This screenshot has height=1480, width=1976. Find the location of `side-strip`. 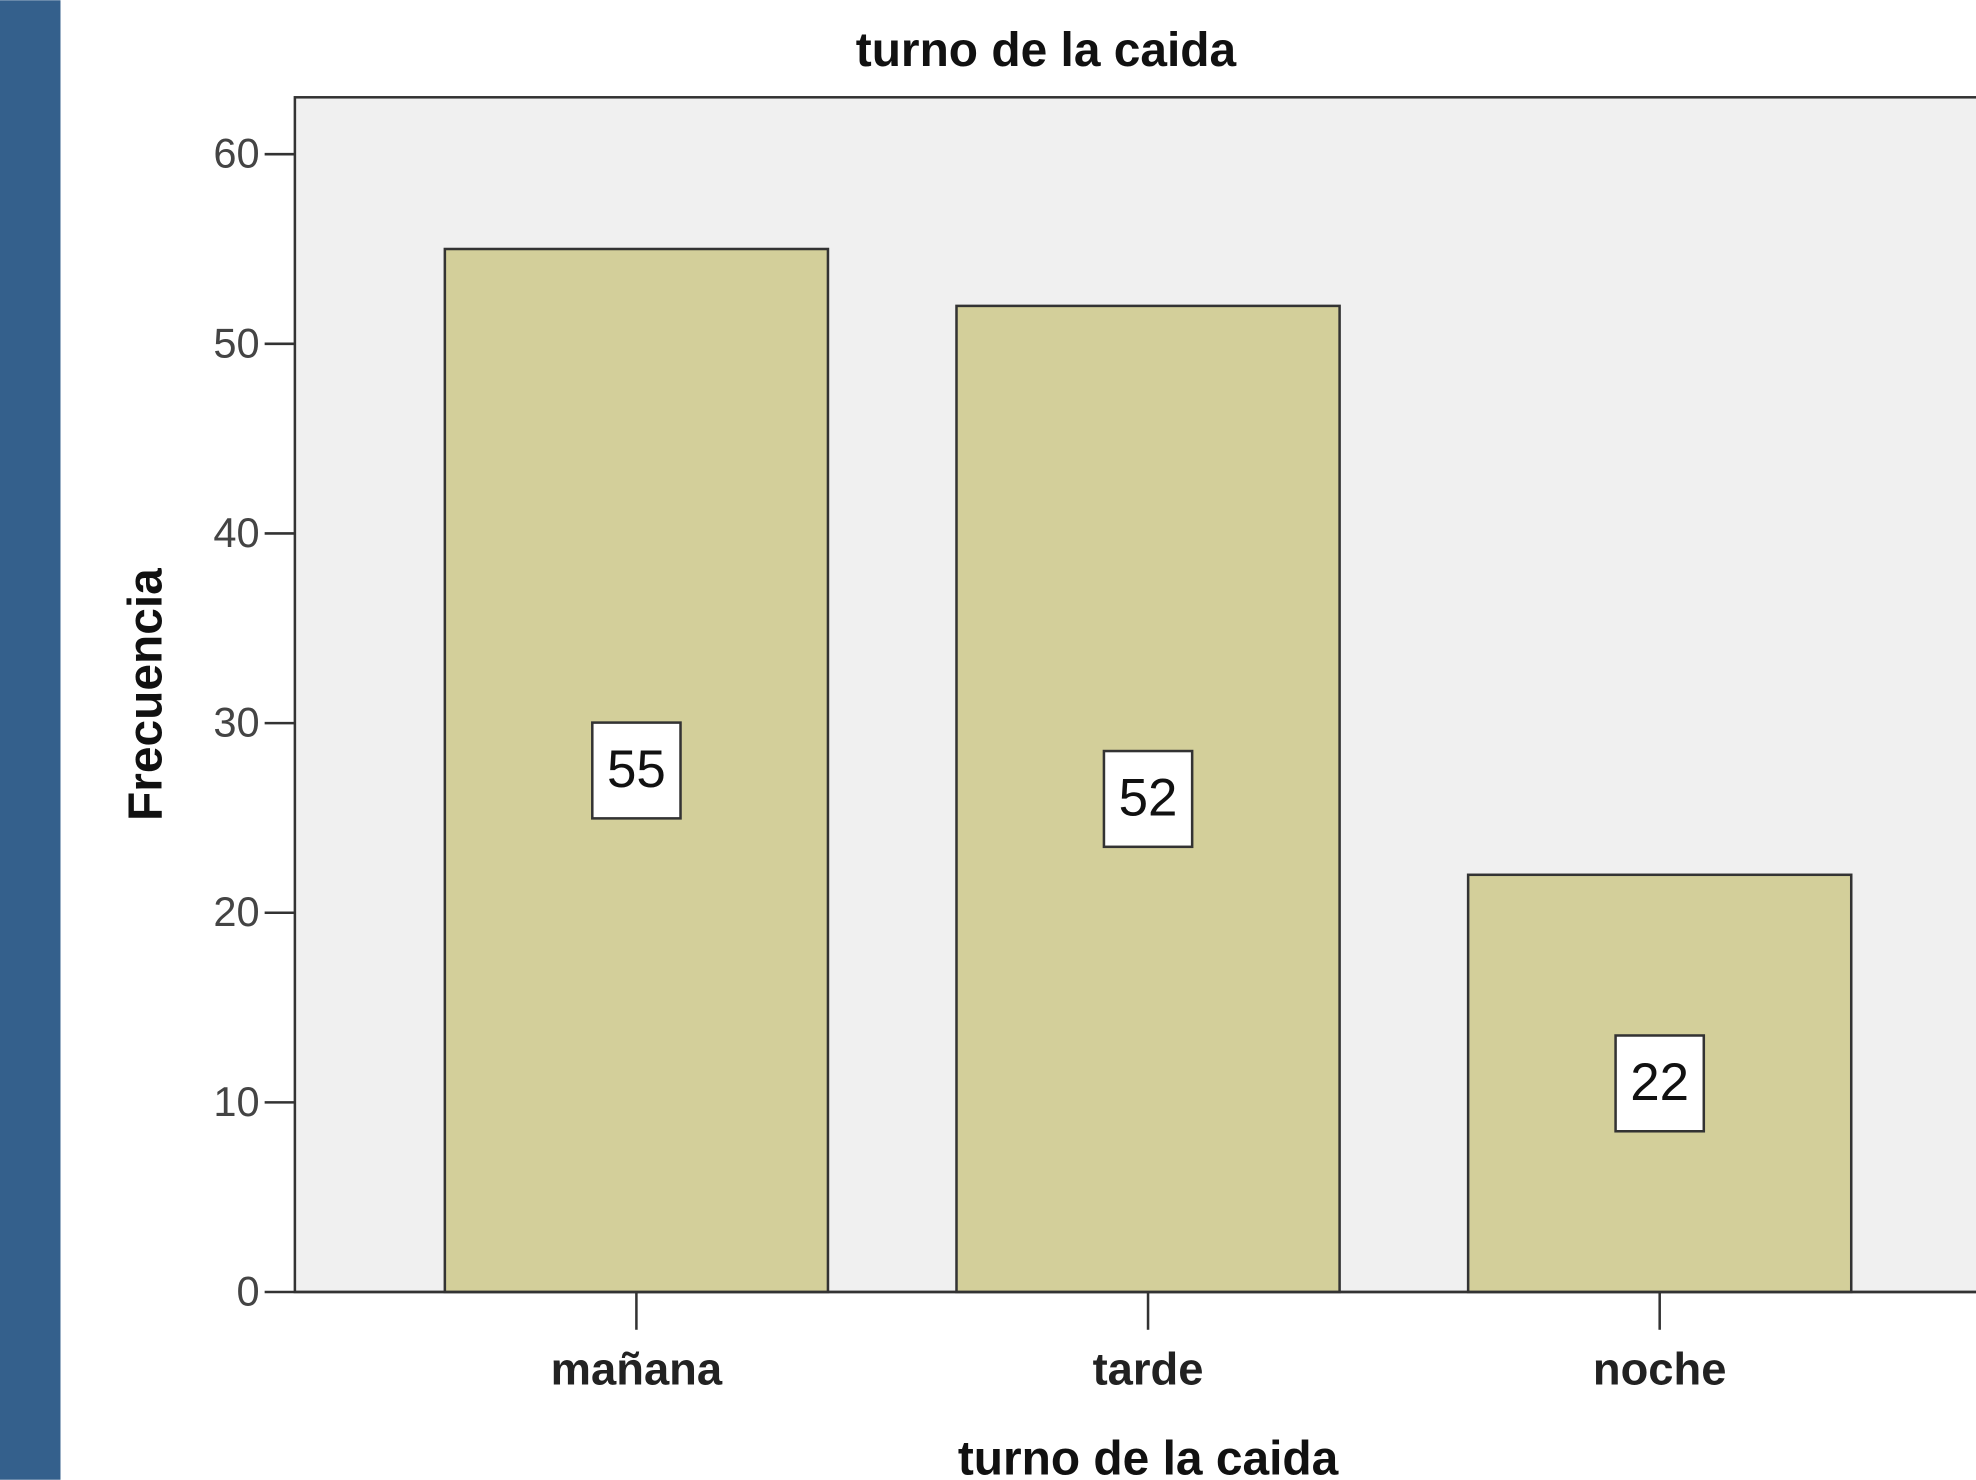

side-strip is located at coordinates (30, 740).